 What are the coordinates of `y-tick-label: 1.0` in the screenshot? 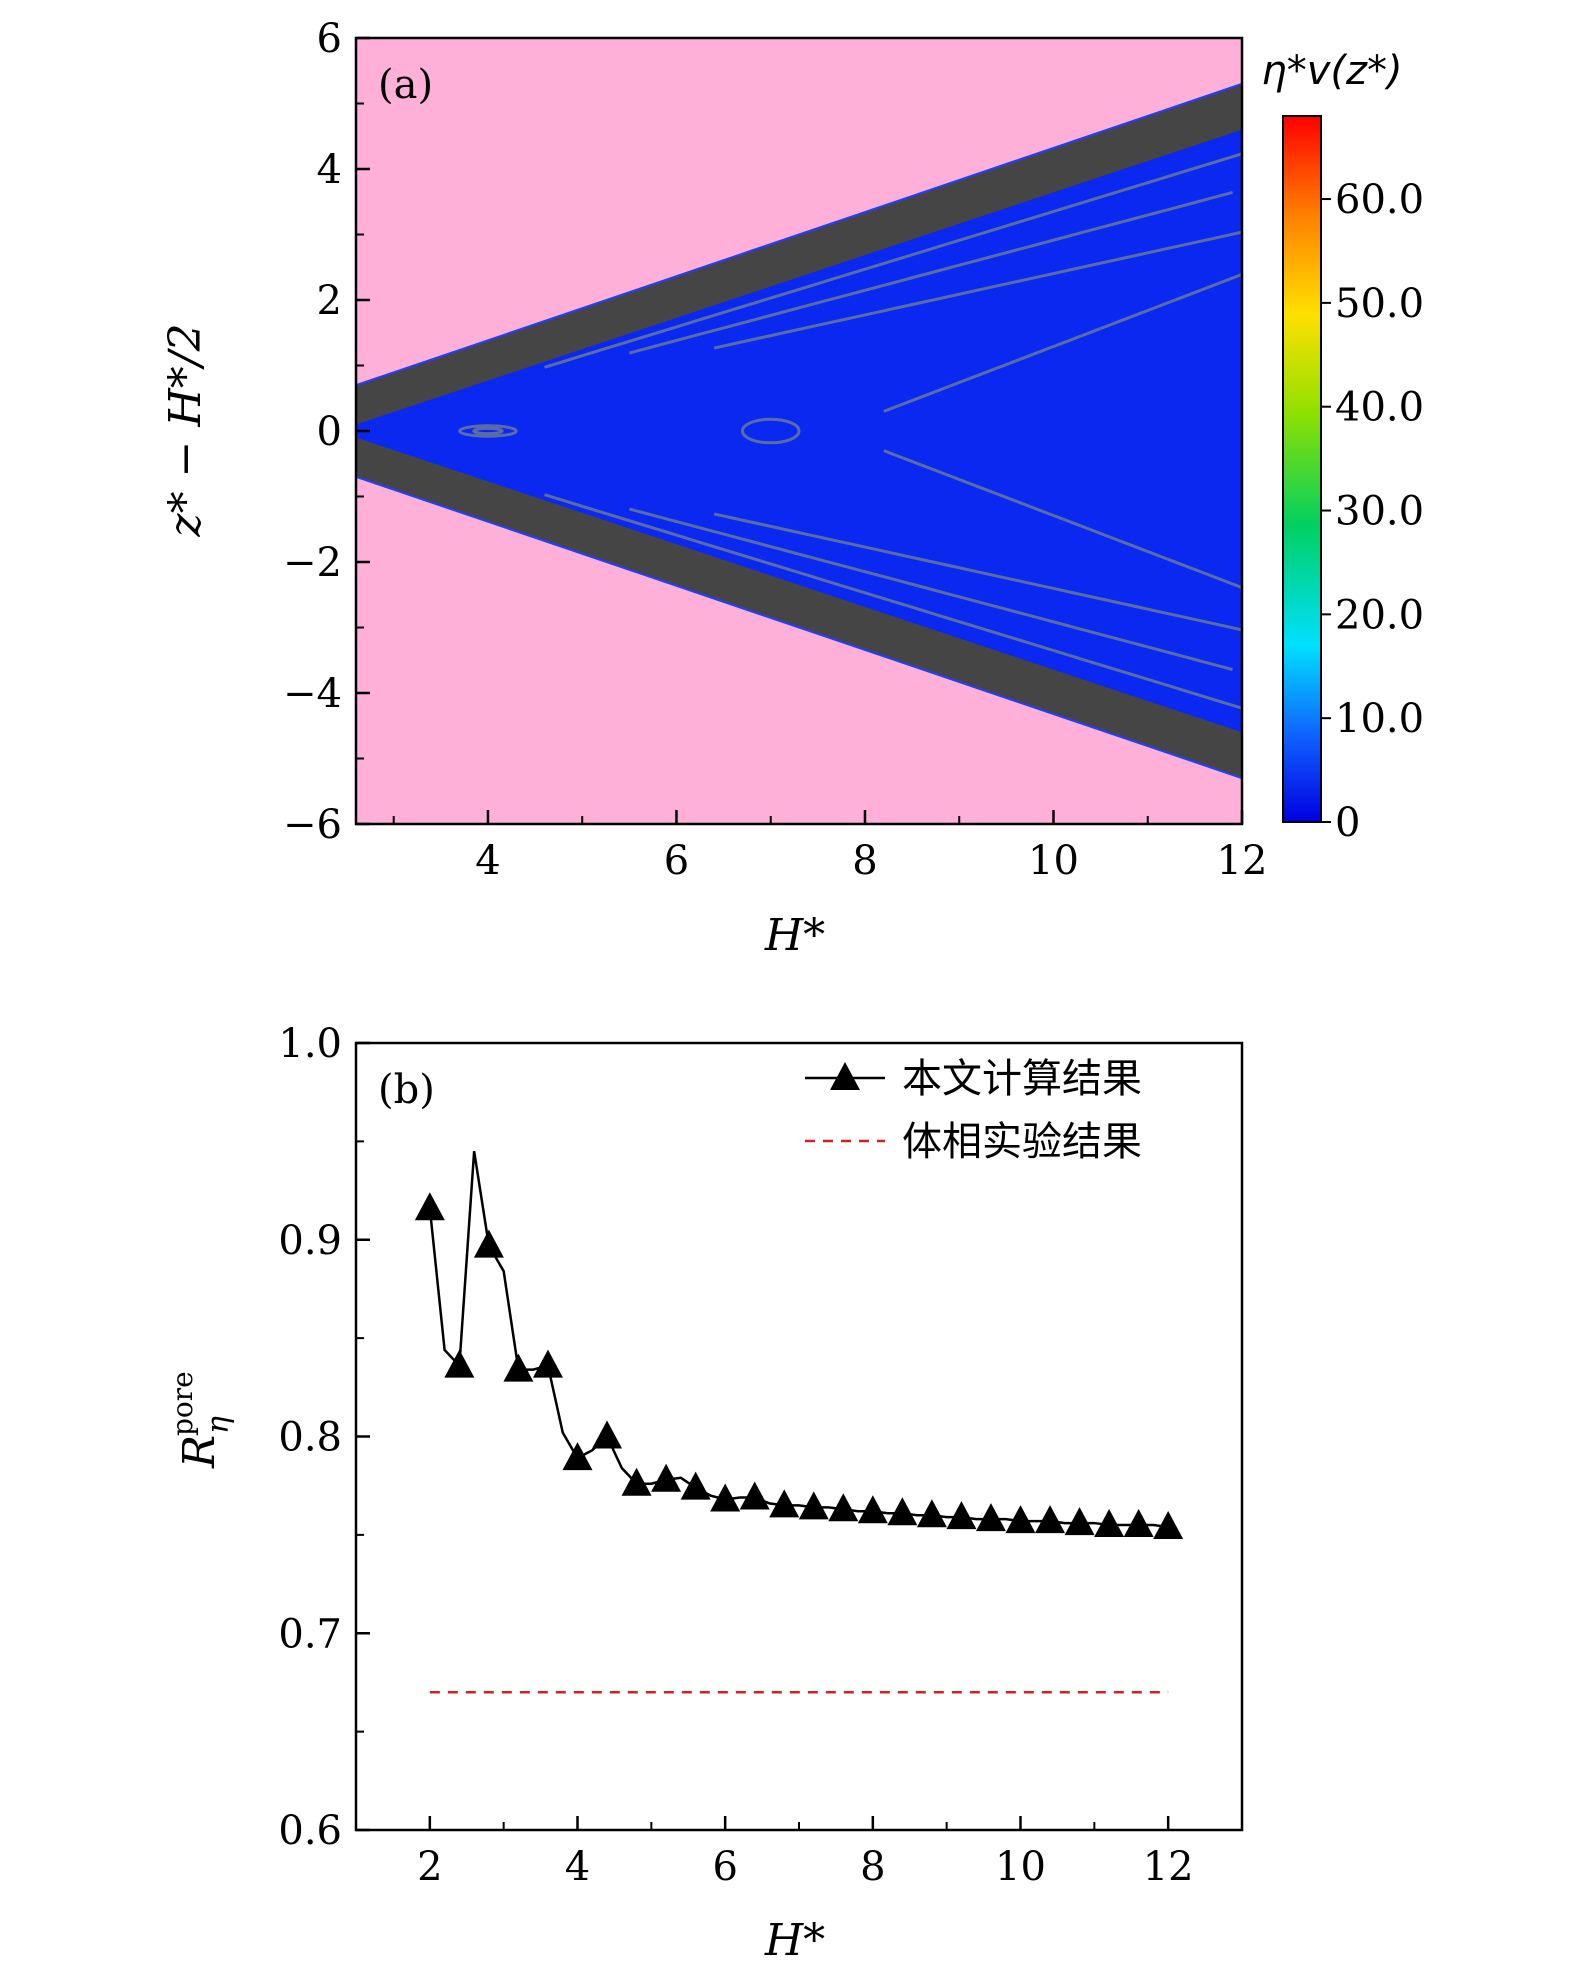 It's located at (310, 1044).